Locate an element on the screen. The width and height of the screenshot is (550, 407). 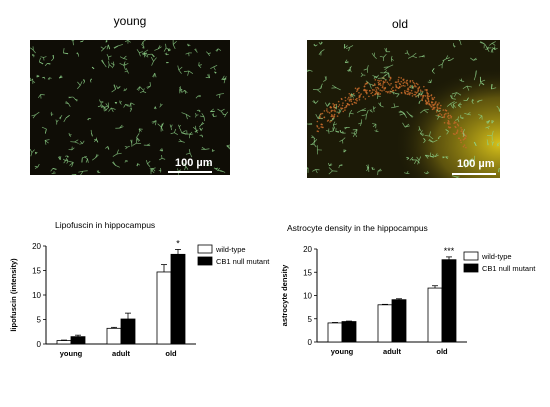
legend-label: CB1 null mutant is located at coordinates (243, 261).